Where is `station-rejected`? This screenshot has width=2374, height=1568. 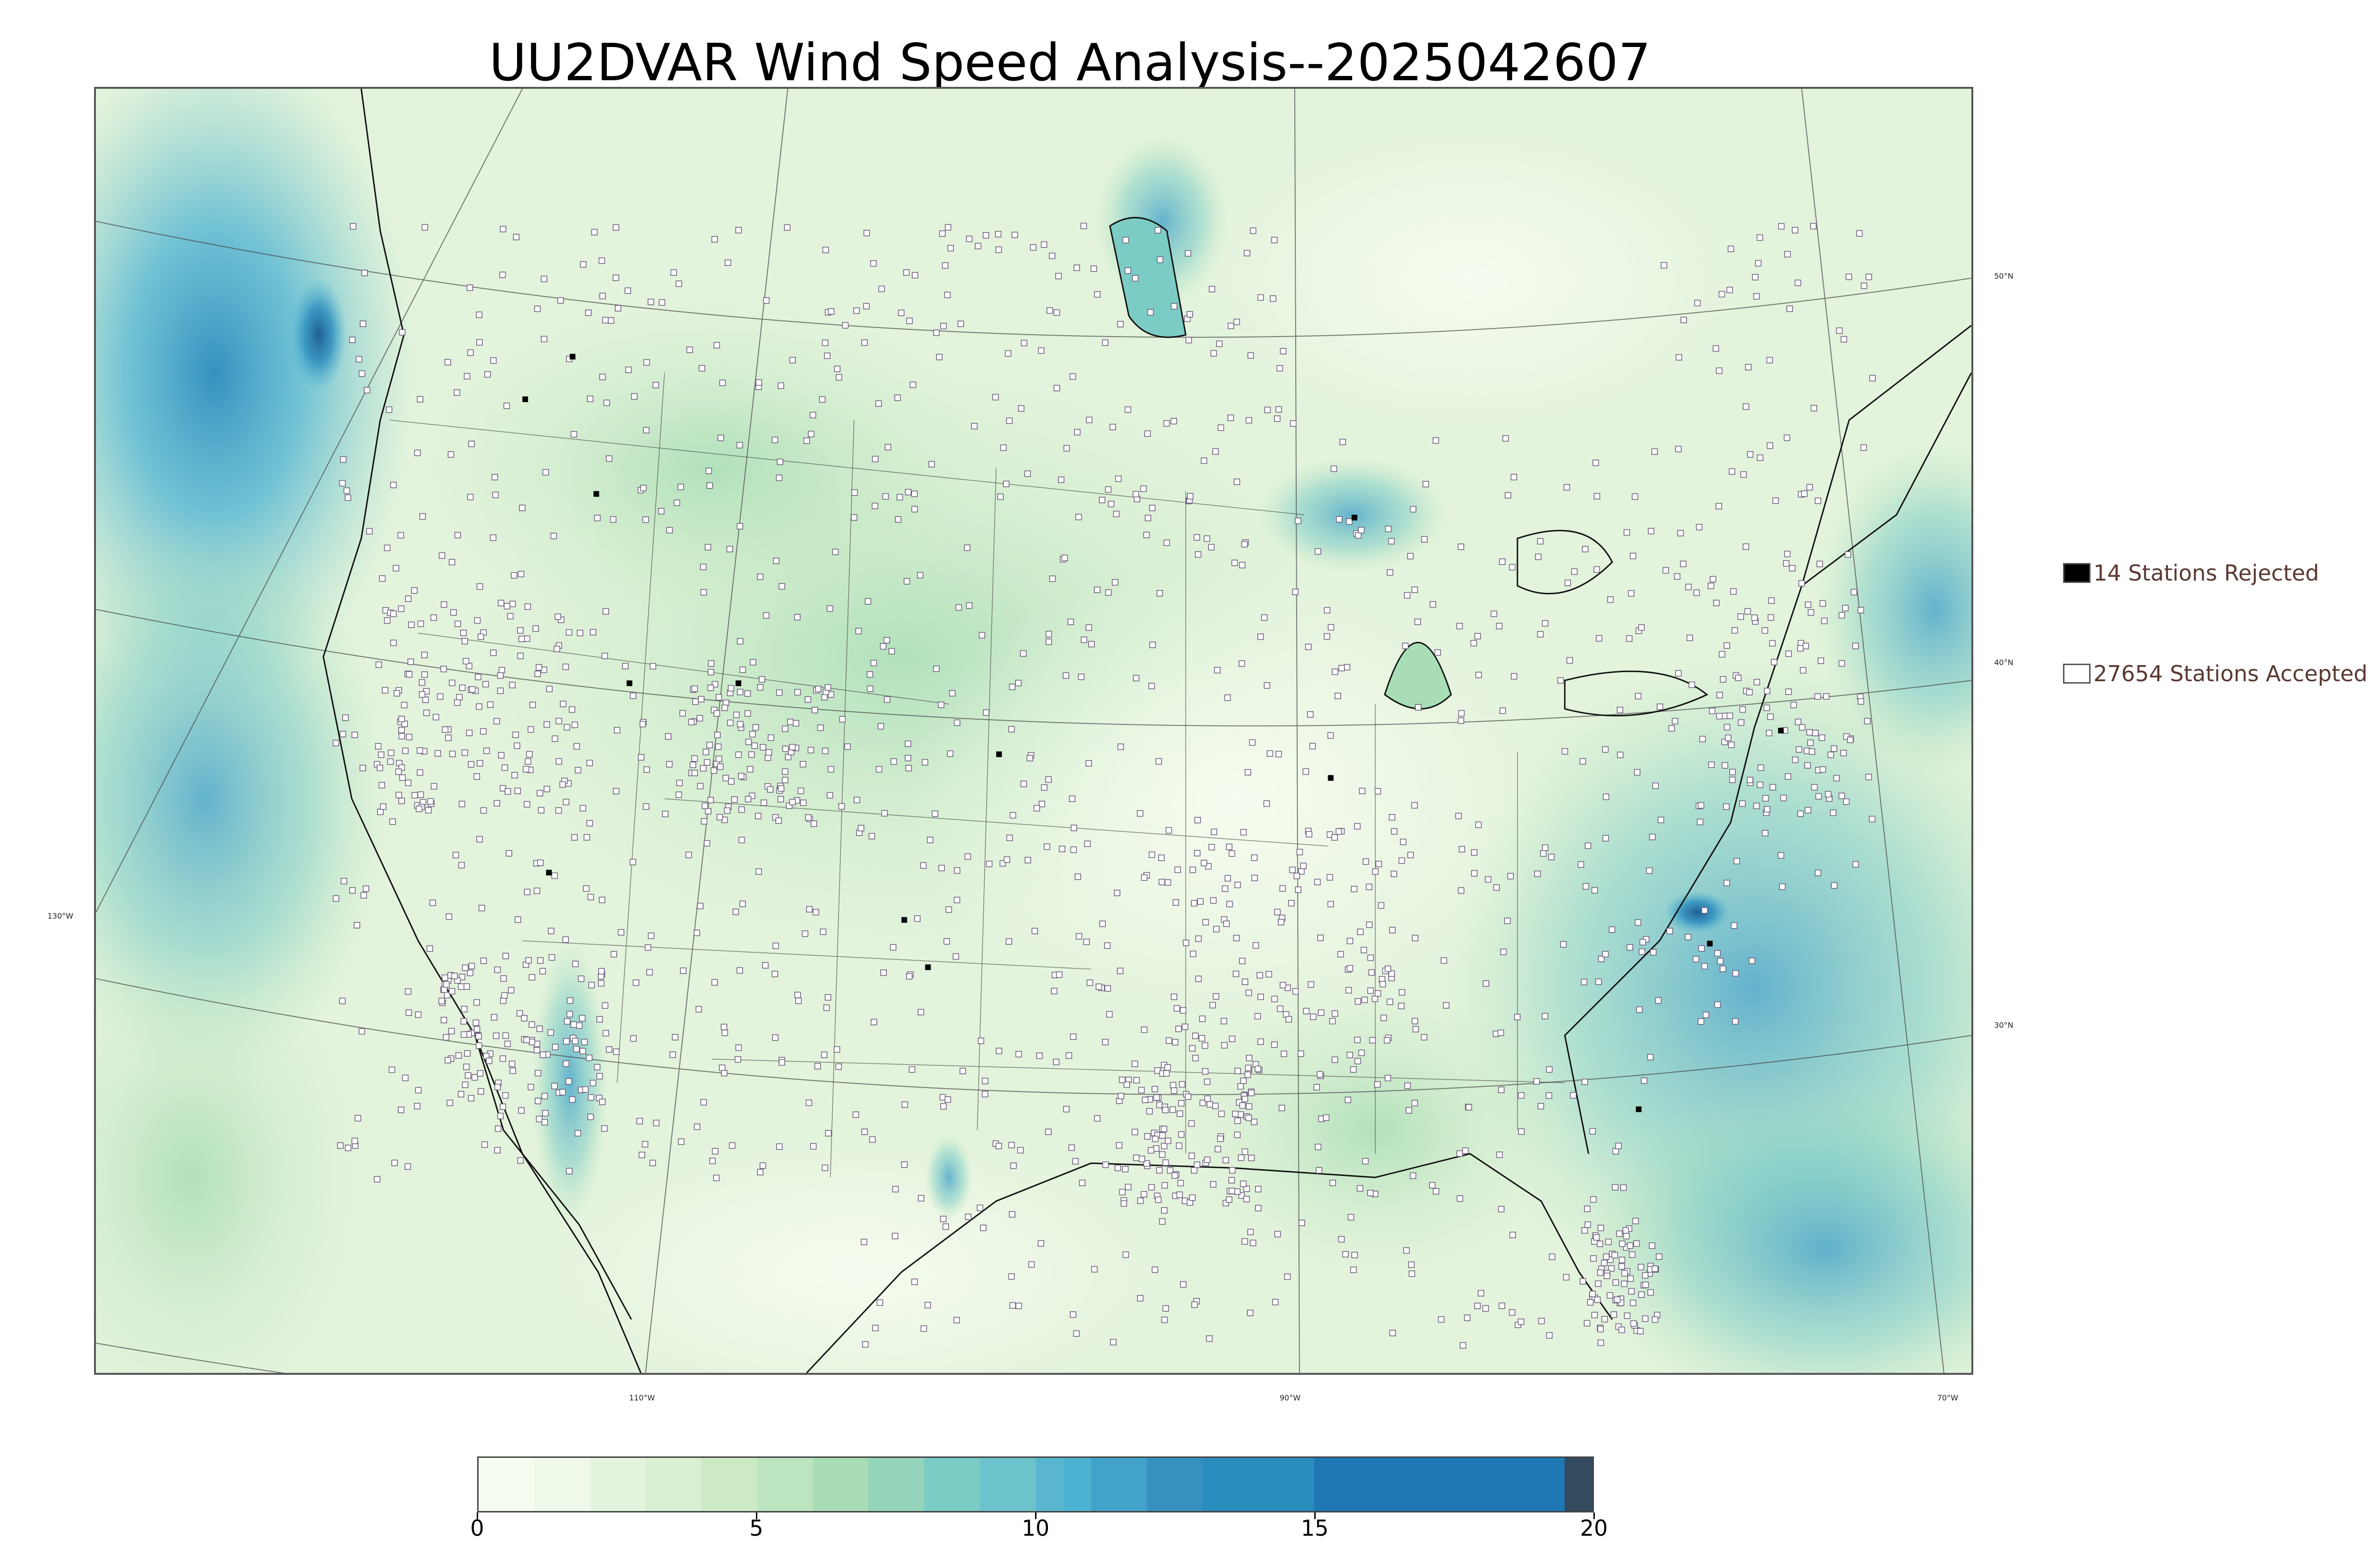
station-rejected is located at coordinates (629, 683).